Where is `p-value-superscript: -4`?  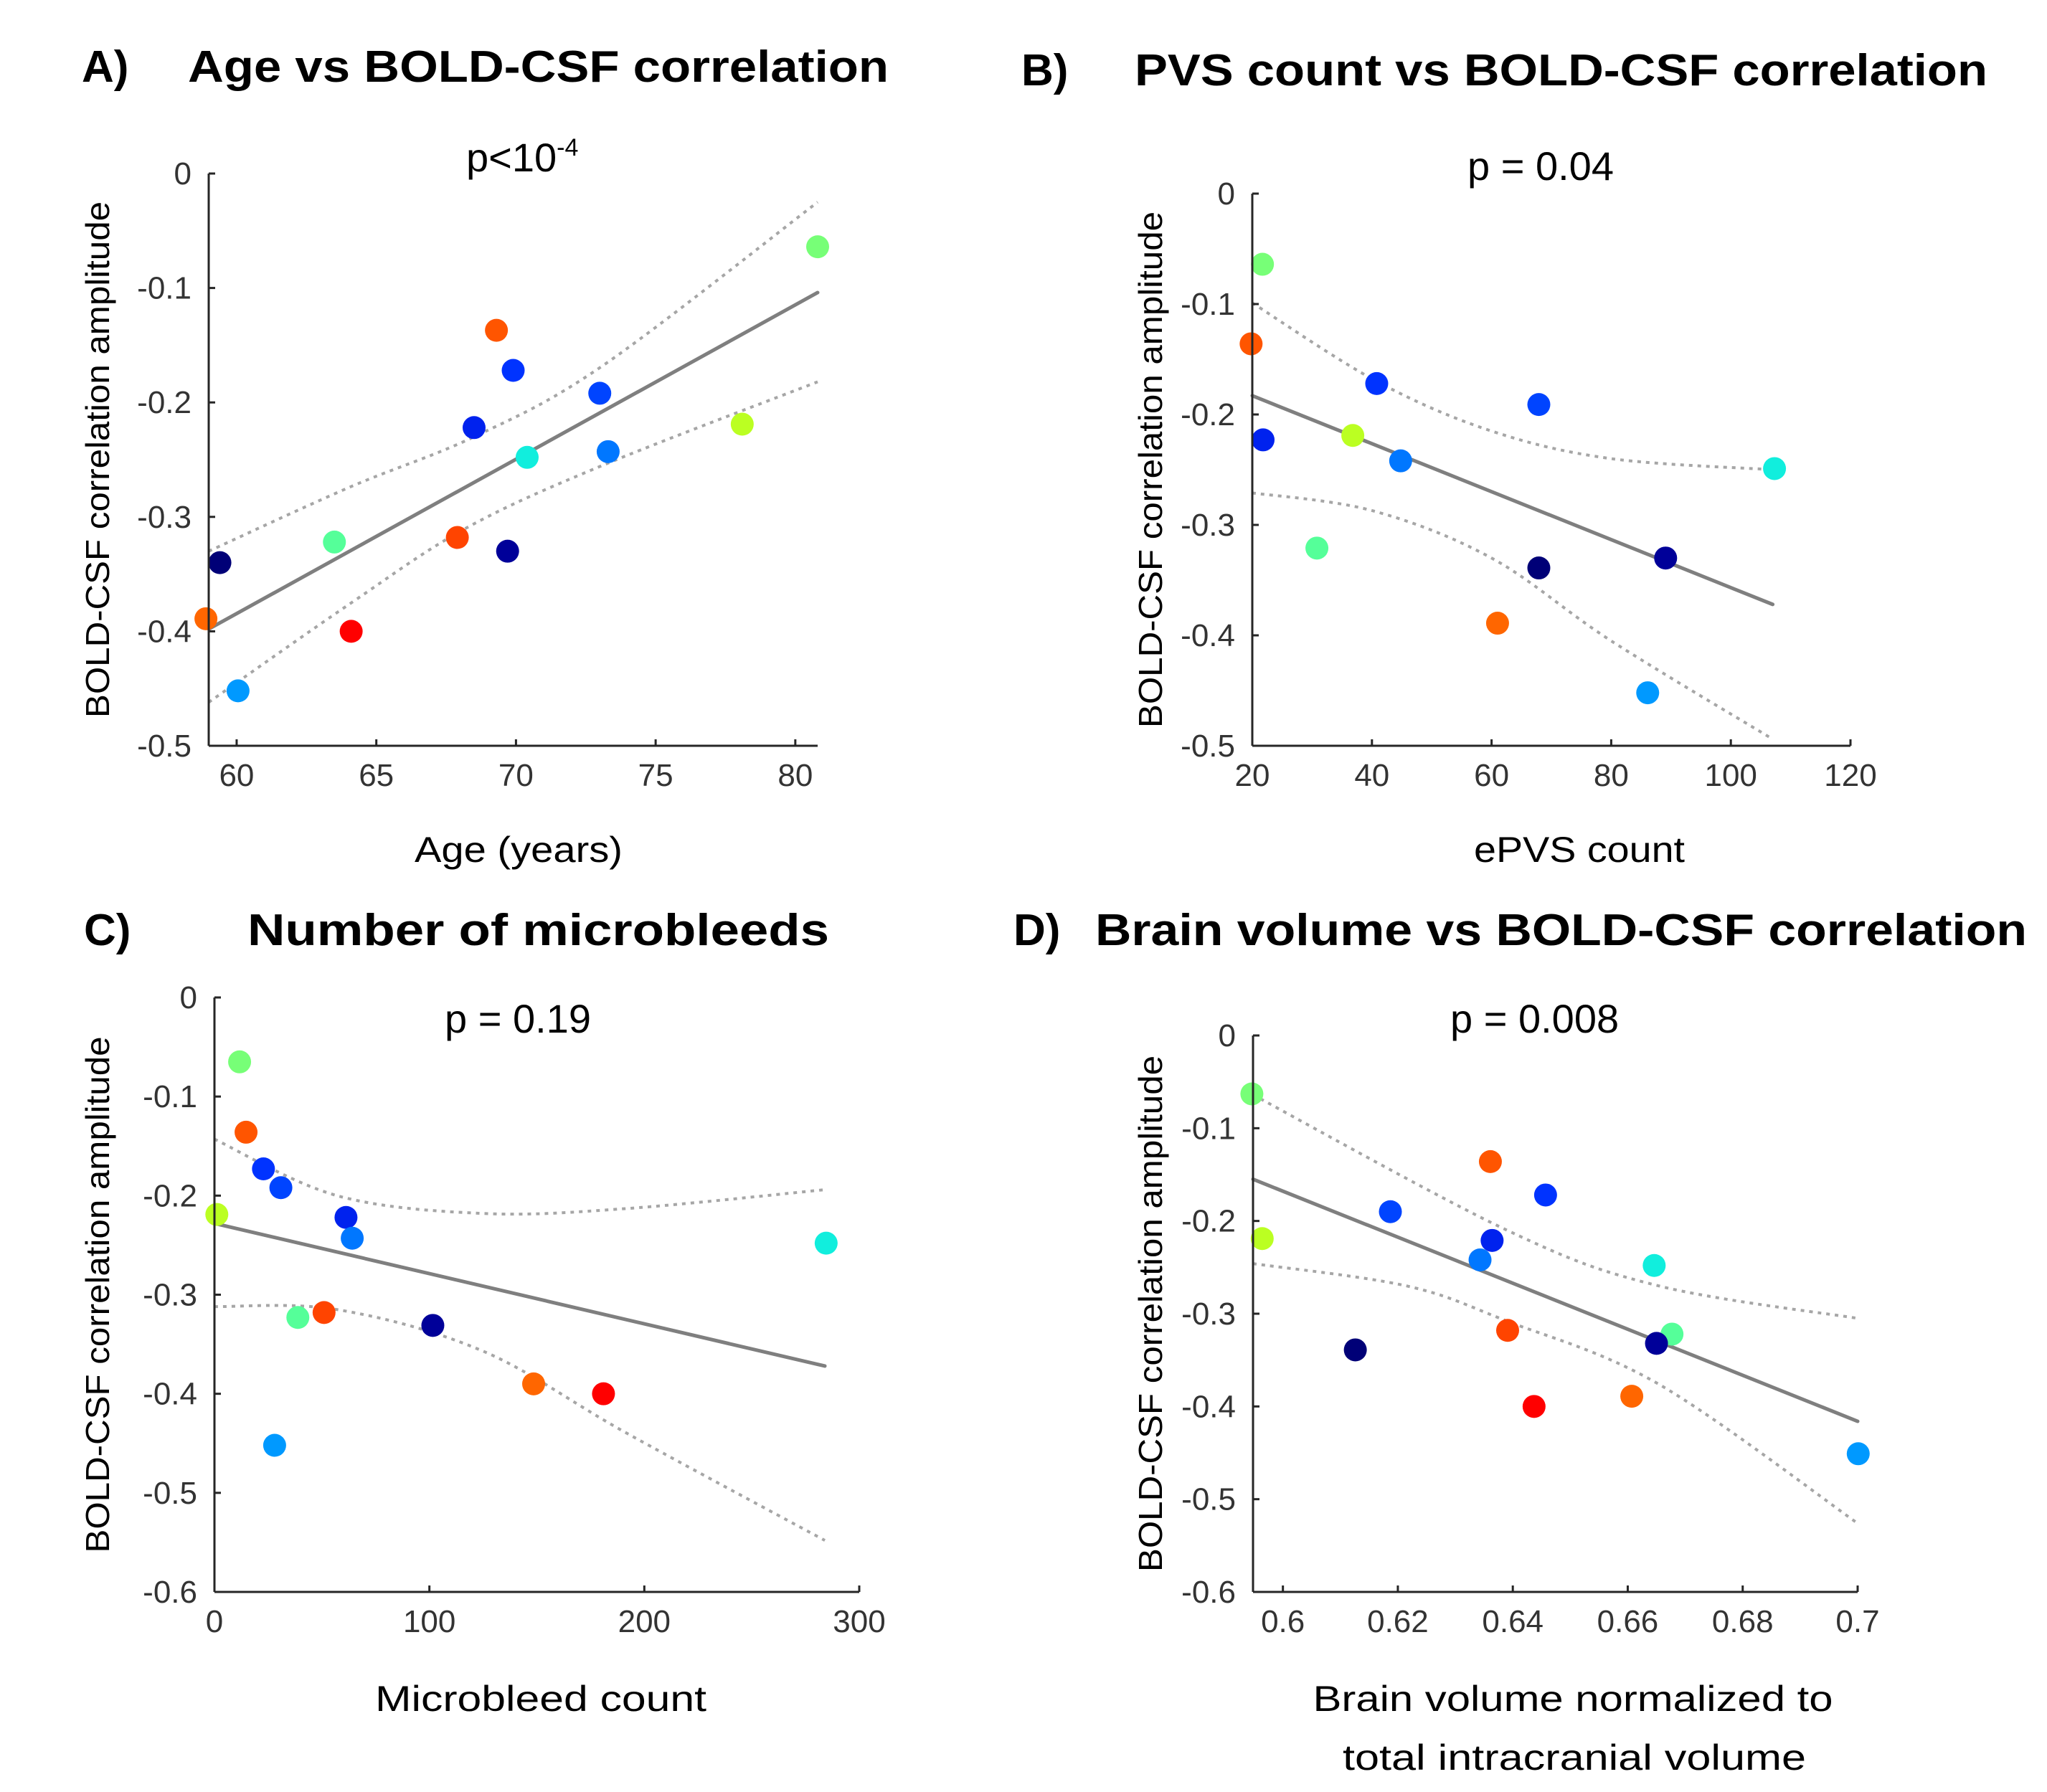 p-value-superscript: -4 is located at coordinates (567, 147).